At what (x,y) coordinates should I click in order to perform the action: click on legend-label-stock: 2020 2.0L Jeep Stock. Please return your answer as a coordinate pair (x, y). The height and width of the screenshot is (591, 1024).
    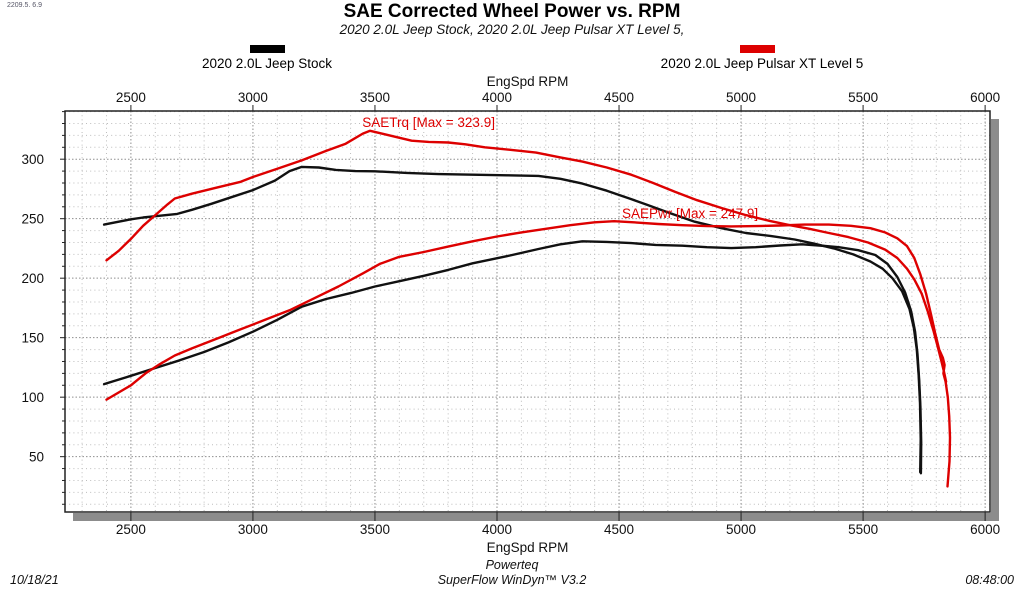
    Looking at the image, I should click on (267, 63).